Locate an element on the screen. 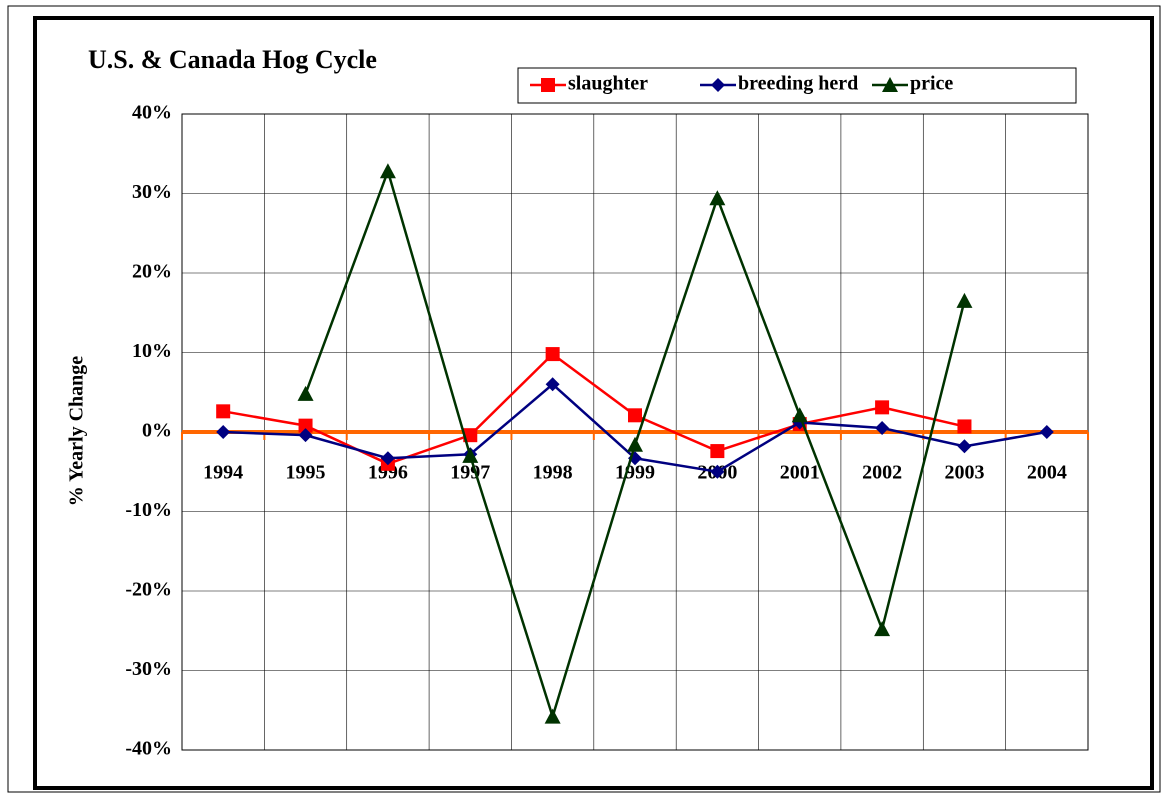 The image size is (1169, 798). chart-title: U.S. & Canada Hog Cycle is located at coordinates (232, 59).